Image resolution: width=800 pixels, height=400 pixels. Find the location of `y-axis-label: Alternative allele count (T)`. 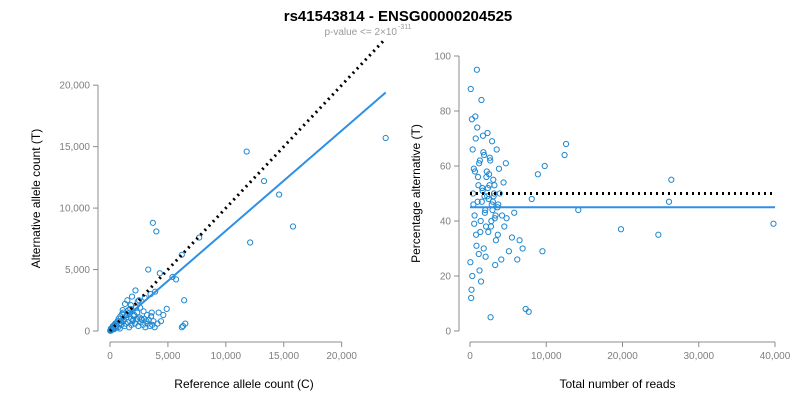

y-axis-label: Alternative allele count (T) is located at coordinates (36, 198).